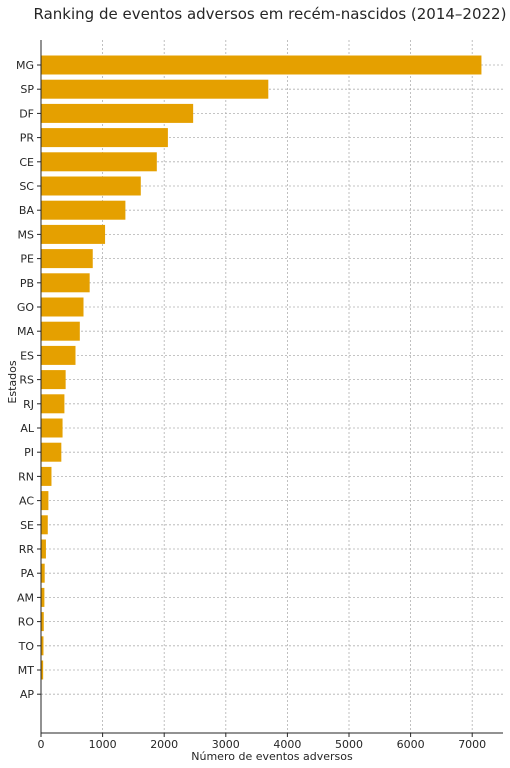 This screenshot has height=768, width=510. What do you see at coordinates (12, 381) in the screenshot?
I see `y-axis-label: Estados` at bounding box center [12, 381].